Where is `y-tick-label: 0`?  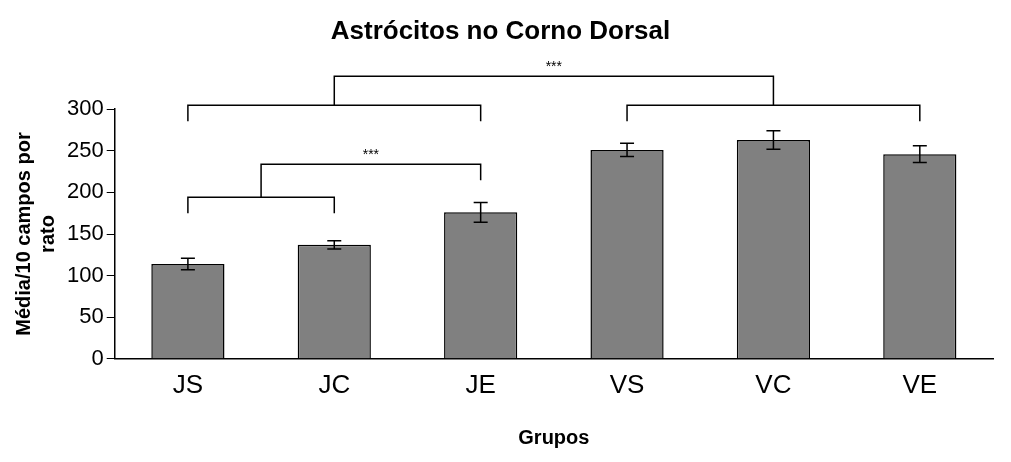 y-tick-label: 0 is located at coordinates (97, 357).